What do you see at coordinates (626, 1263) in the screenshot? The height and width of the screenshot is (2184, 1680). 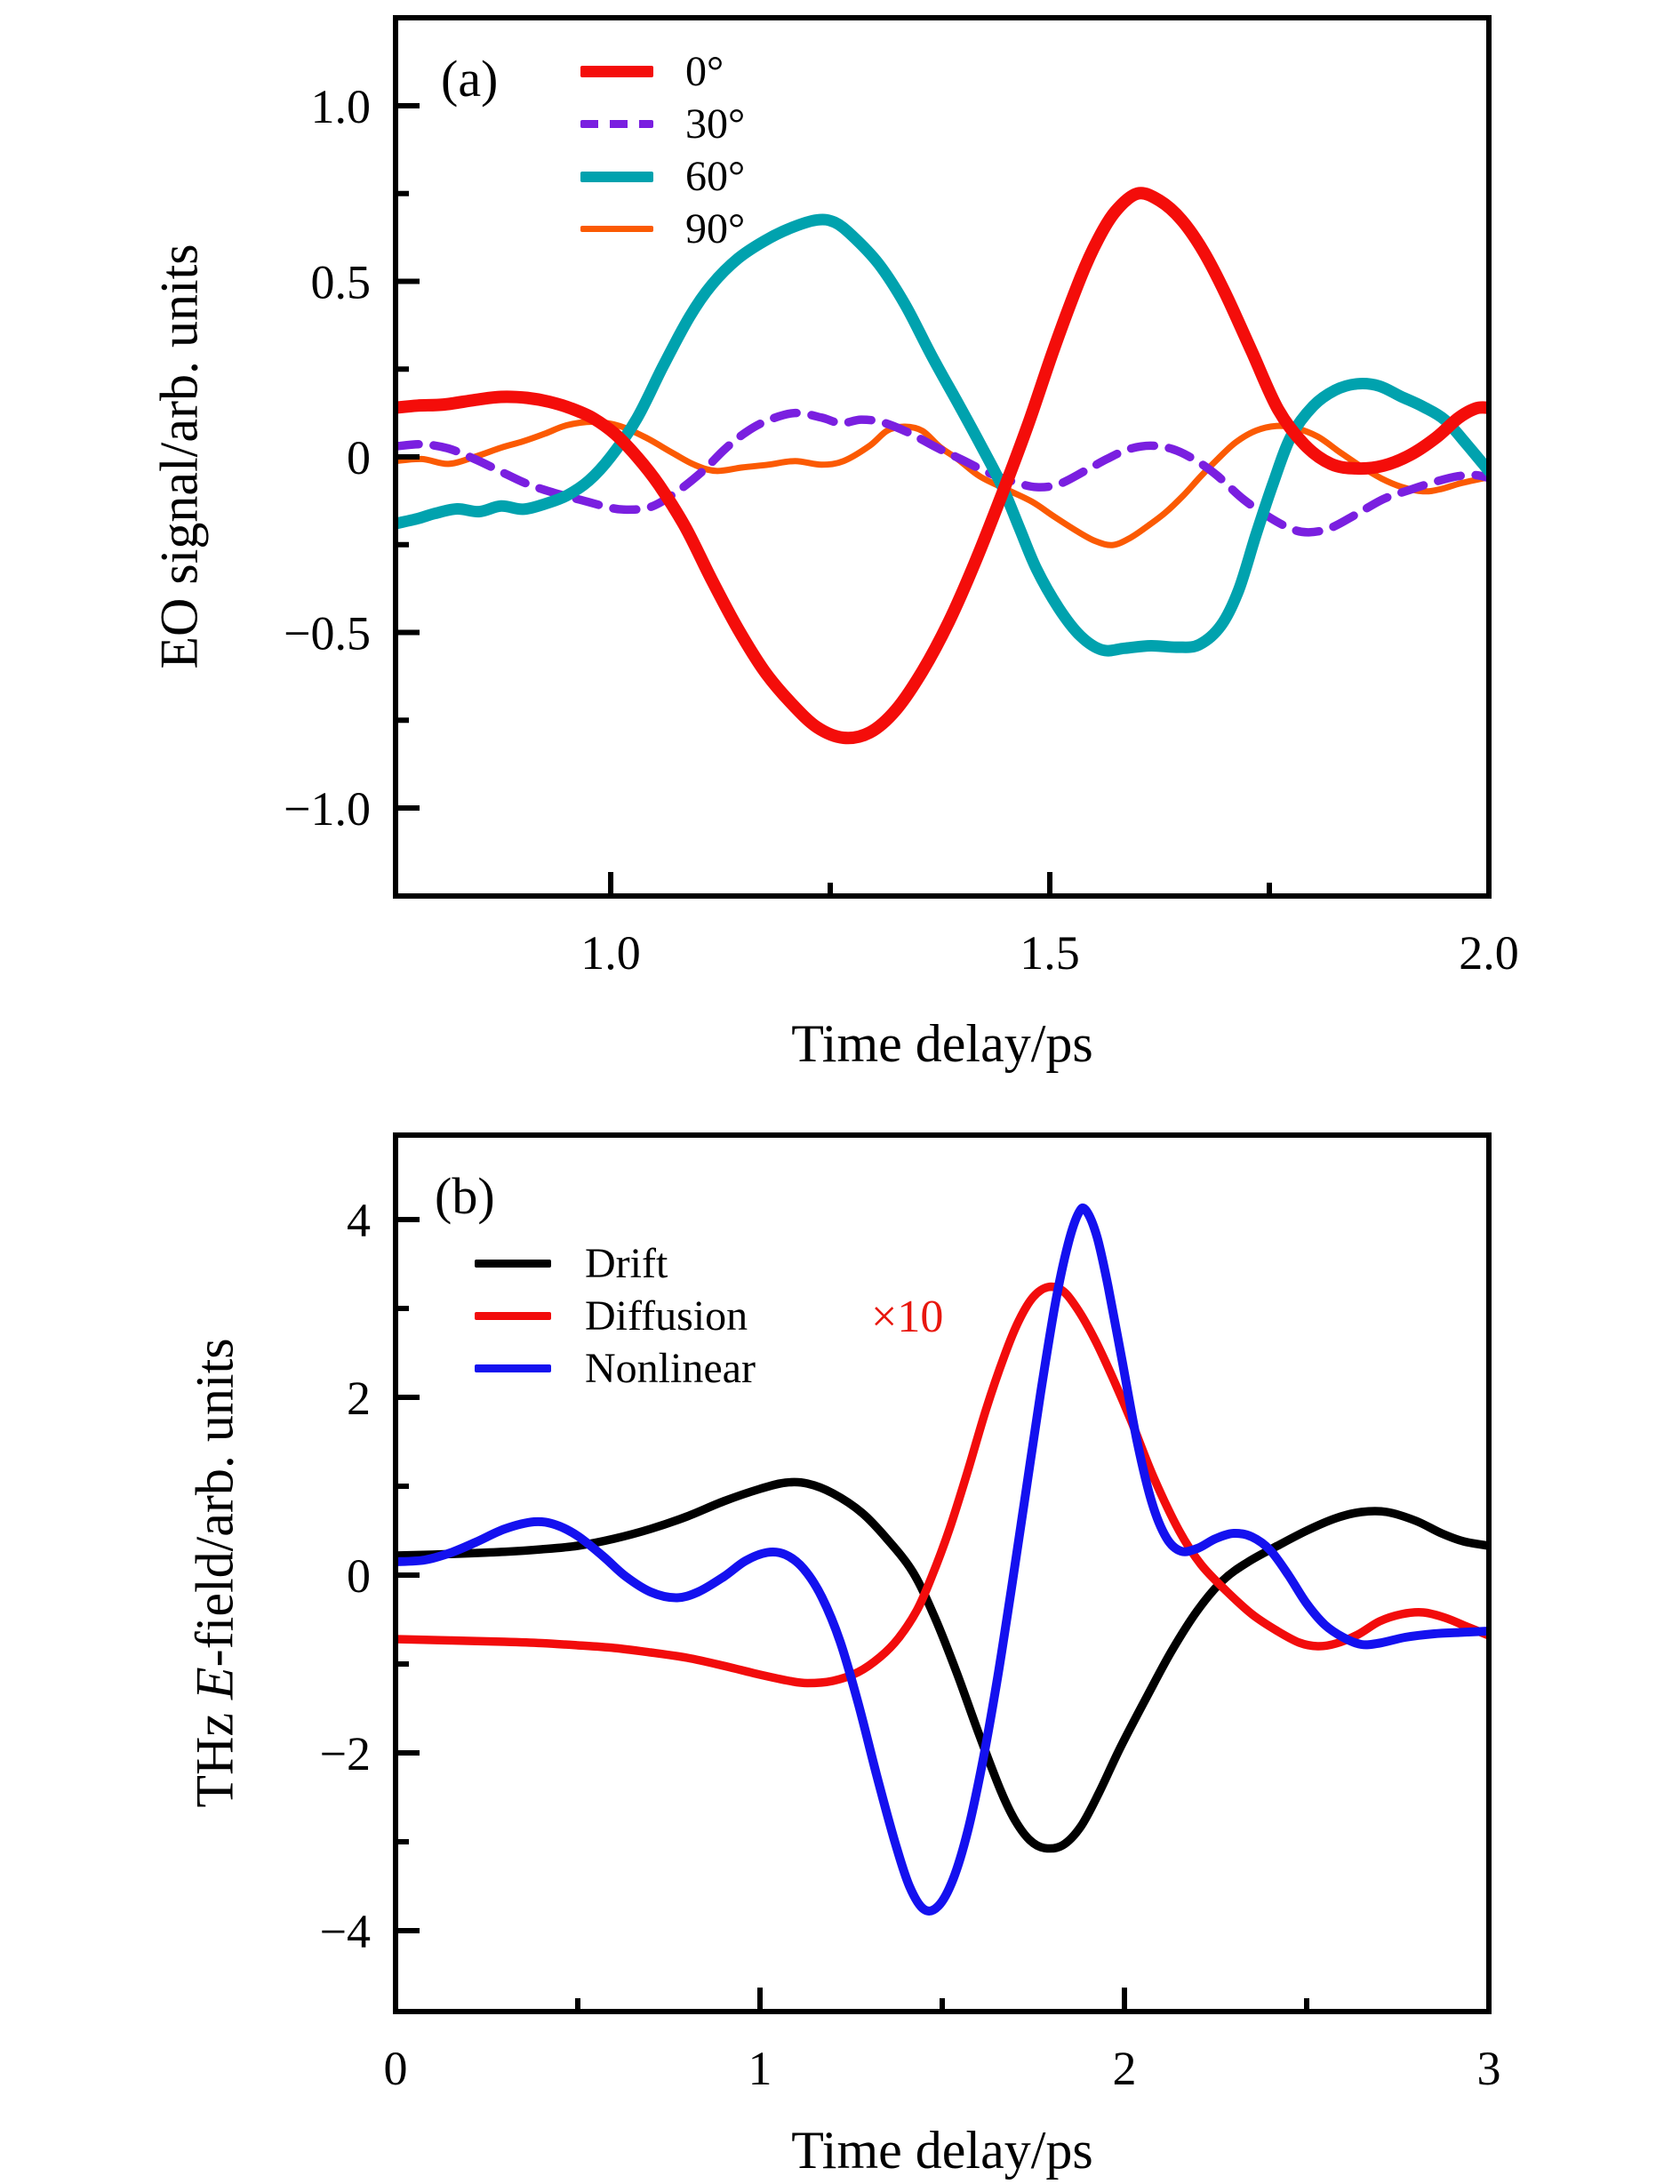 I see `legend-label-drift: Drift` at bounding box center [626, 1263].